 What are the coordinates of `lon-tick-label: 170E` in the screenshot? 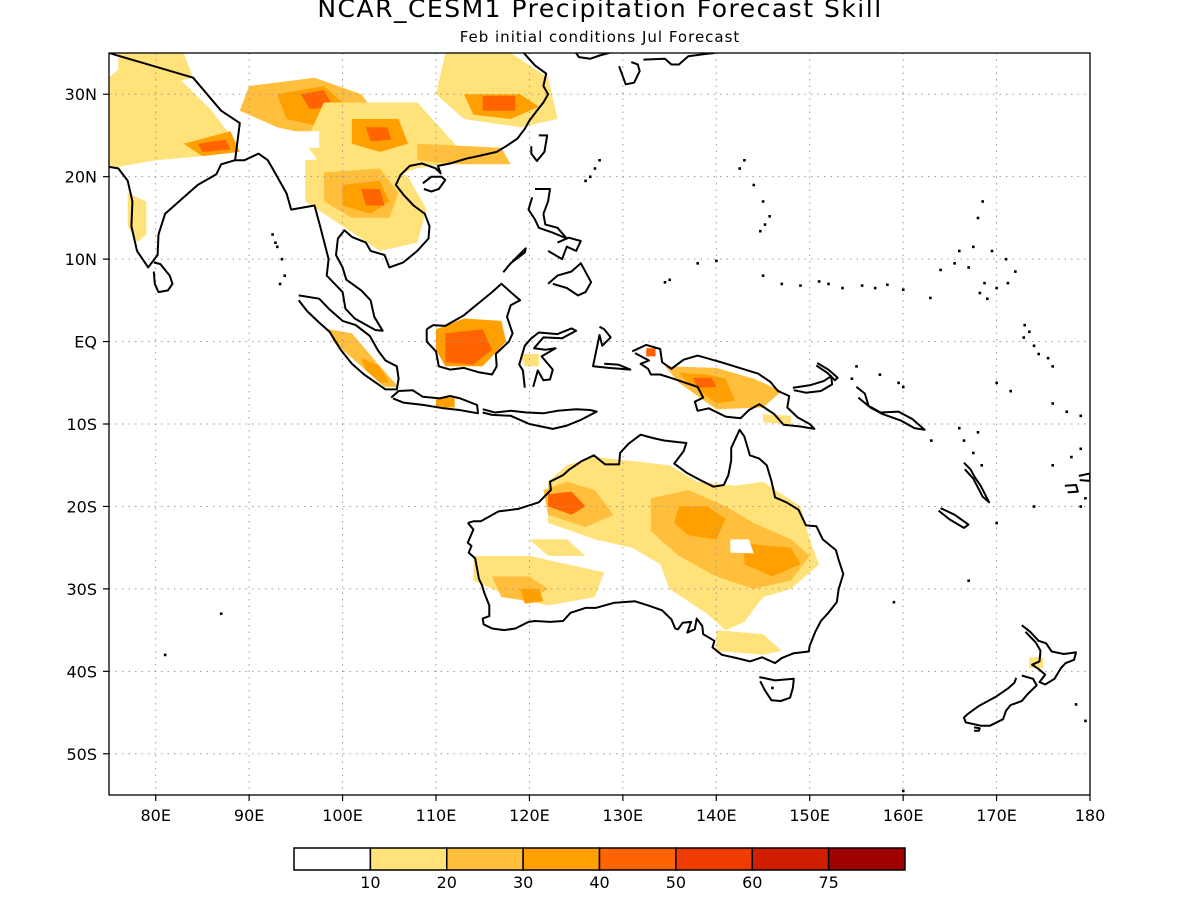 It's located at (996, 815).